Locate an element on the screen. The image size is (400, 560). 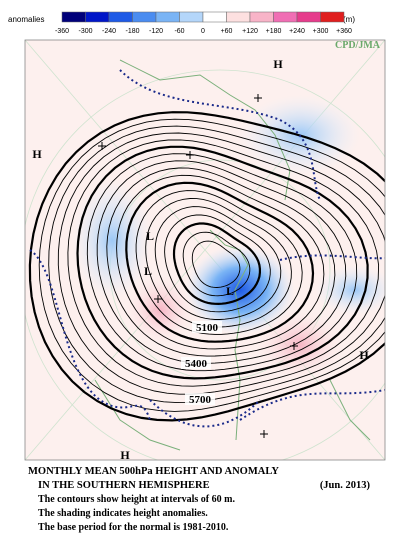
legend-tick-label: +180 is located at coordinates (274, 31).